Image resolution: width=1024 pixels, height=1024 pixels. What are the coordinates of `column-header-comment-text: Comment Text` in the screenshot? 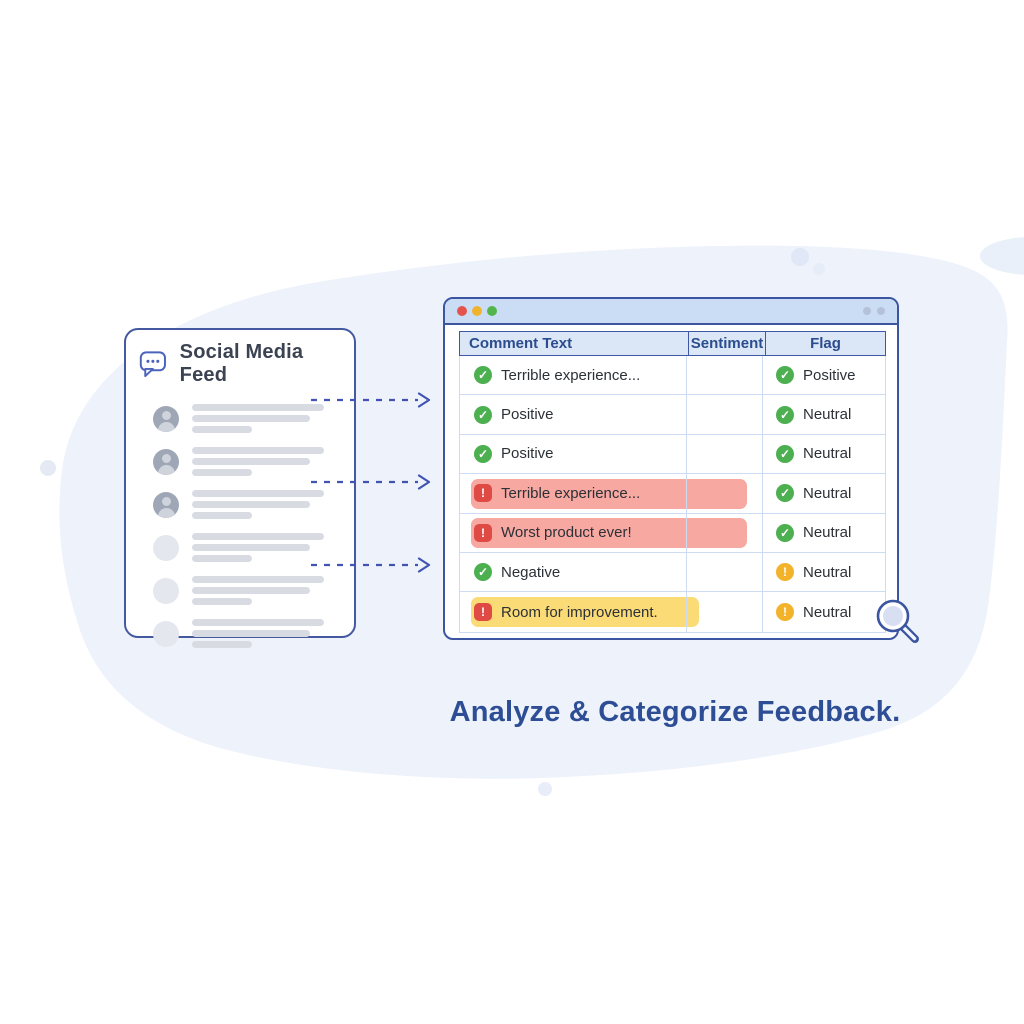 It's located at (521, 343).